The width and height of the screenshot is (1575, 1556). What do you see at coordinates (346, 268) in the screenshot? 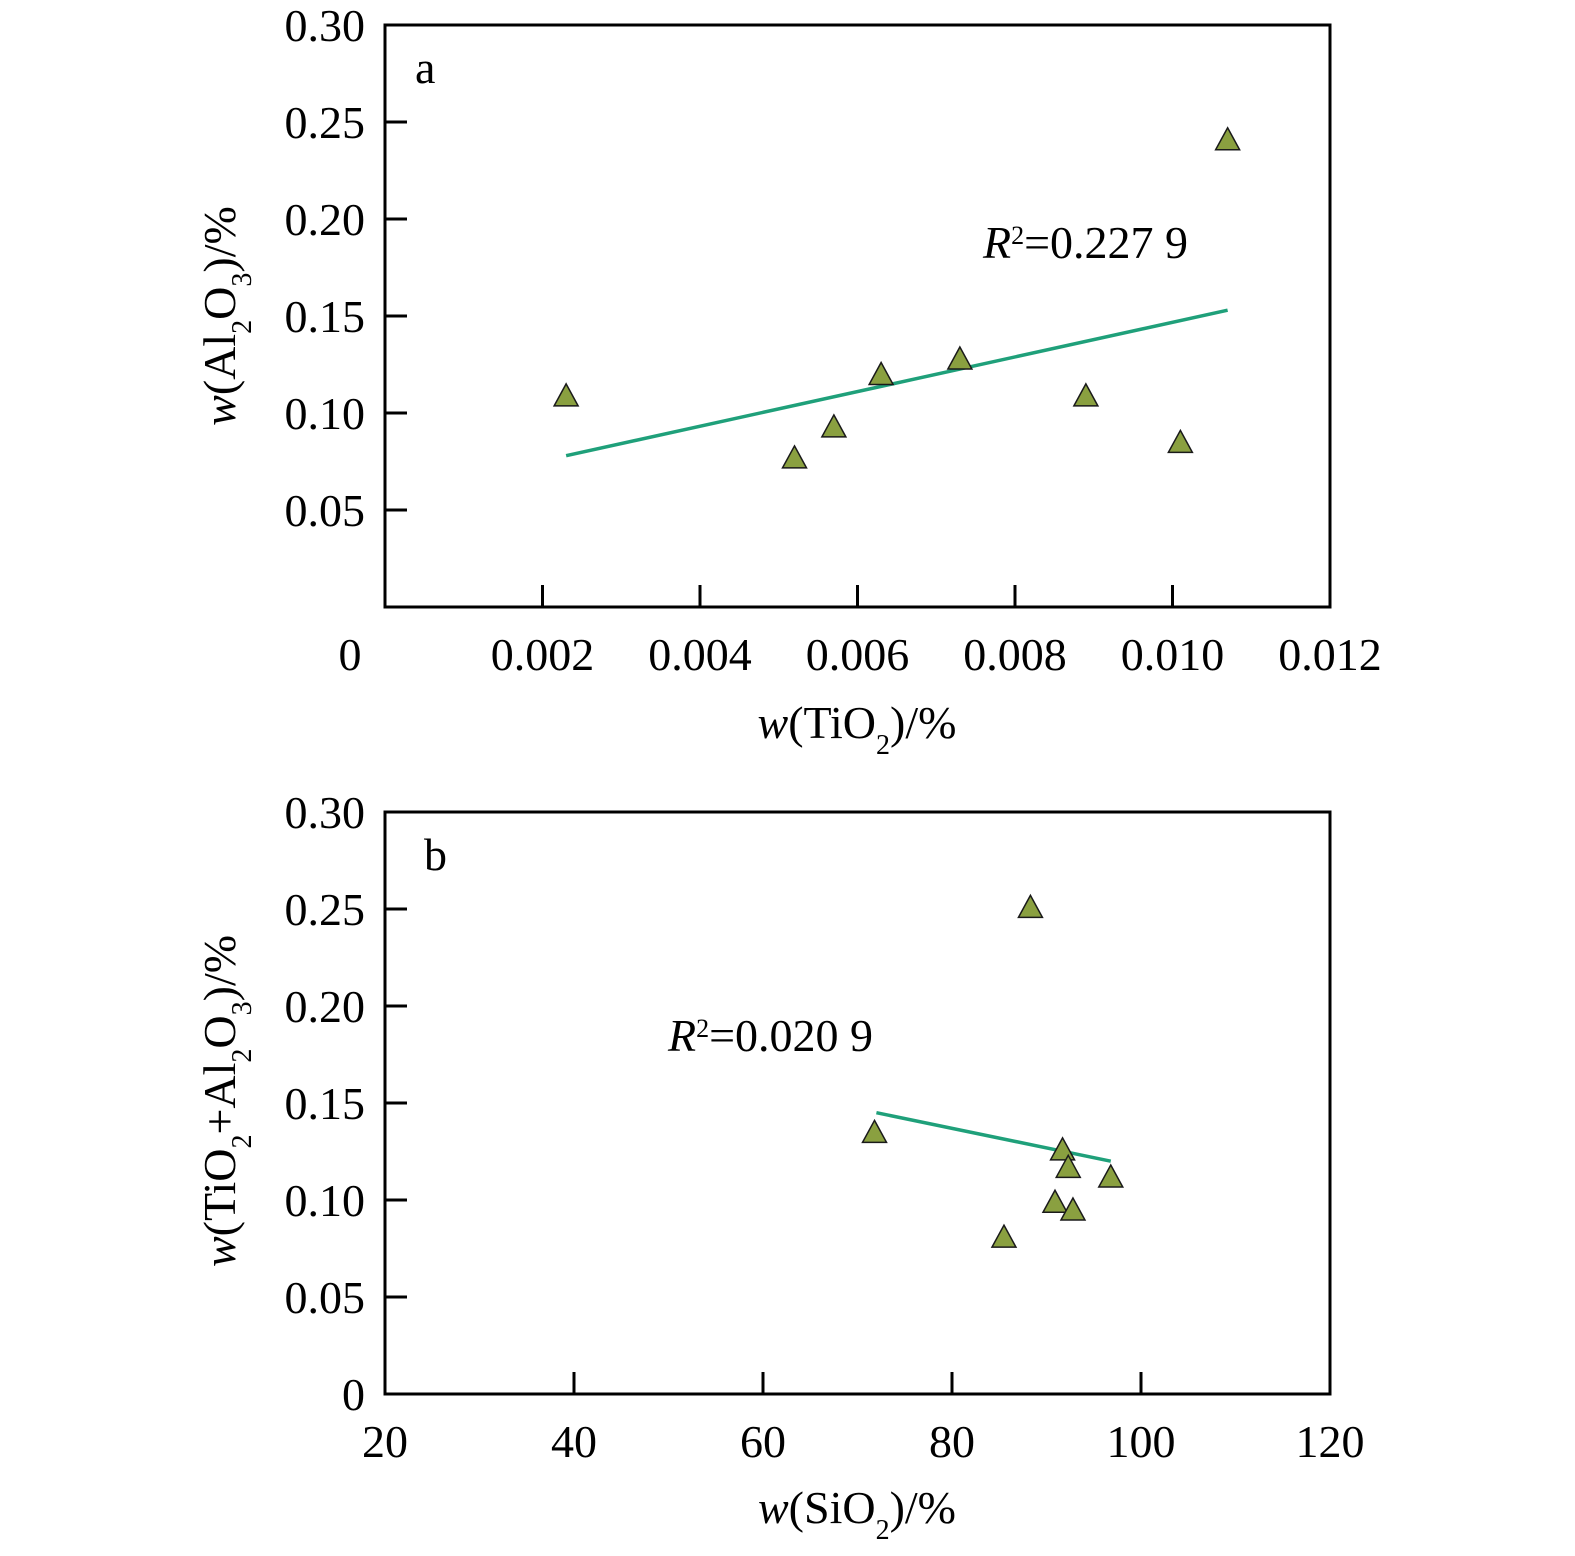
I see `y-ticks-a: 0.05 0.10 0.15 0.20 0.25 0.30` at bounding box center [346, 268].